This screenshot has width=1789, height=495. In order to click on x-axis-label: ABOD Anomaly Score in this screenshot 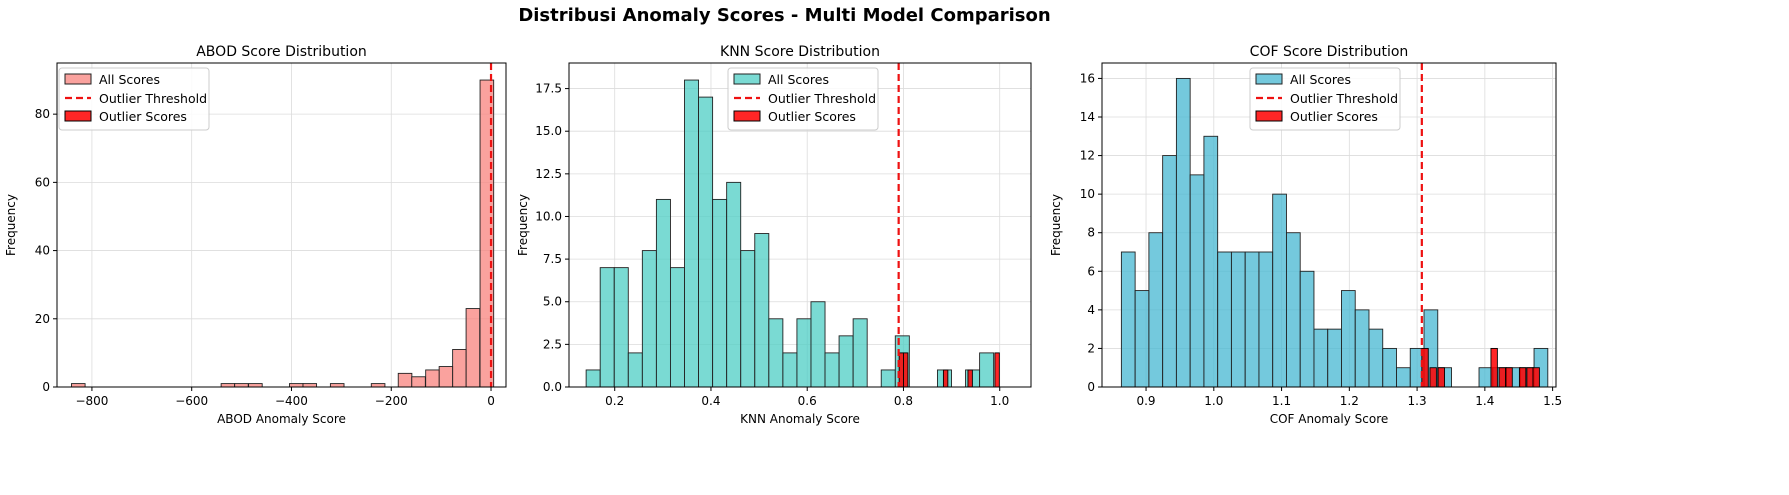, I will do `click(281, 419)`.